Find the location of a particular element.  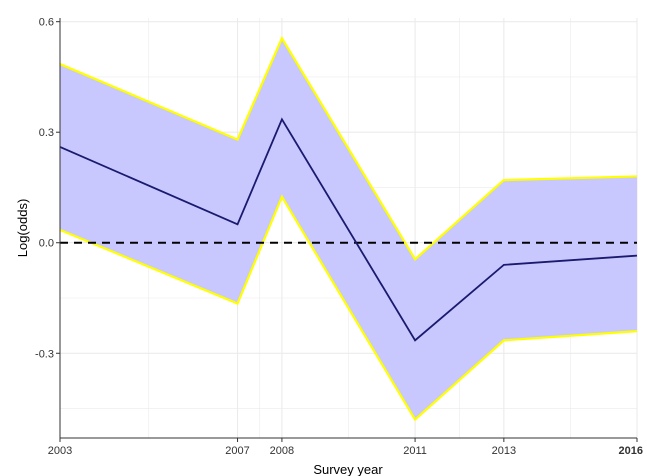

x-axis-title: Survey year is located at coordinates (348, 469).